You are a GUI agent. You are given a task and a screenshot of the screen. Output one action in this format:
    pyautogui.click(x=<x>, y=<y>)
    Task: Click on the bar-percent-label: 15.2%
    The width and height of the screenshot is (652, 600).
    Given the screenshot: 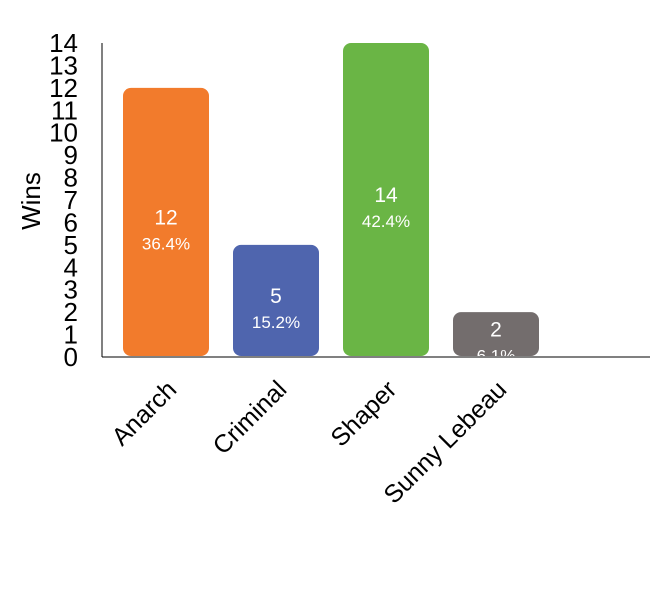 What is the action you would take?
    pyautogui.click(x=276, y=322)
    